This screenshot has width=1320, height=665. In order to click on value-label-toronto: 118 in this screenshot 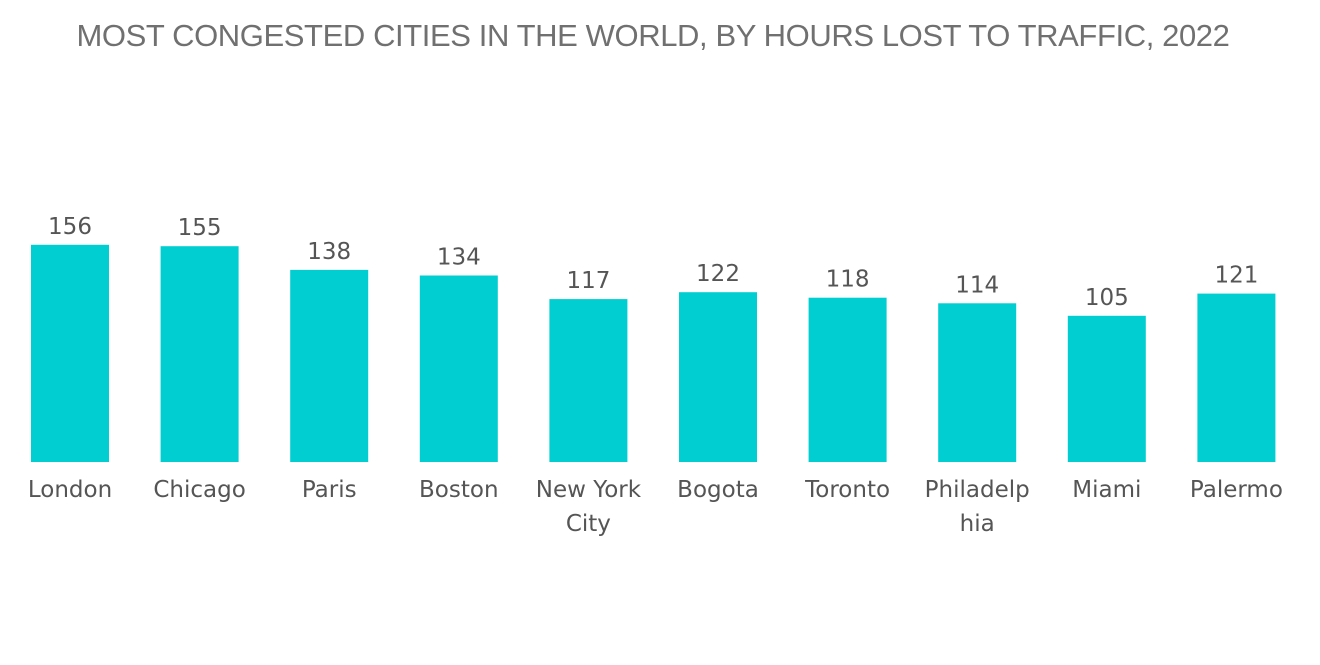, I will do `click(848, 280)`.